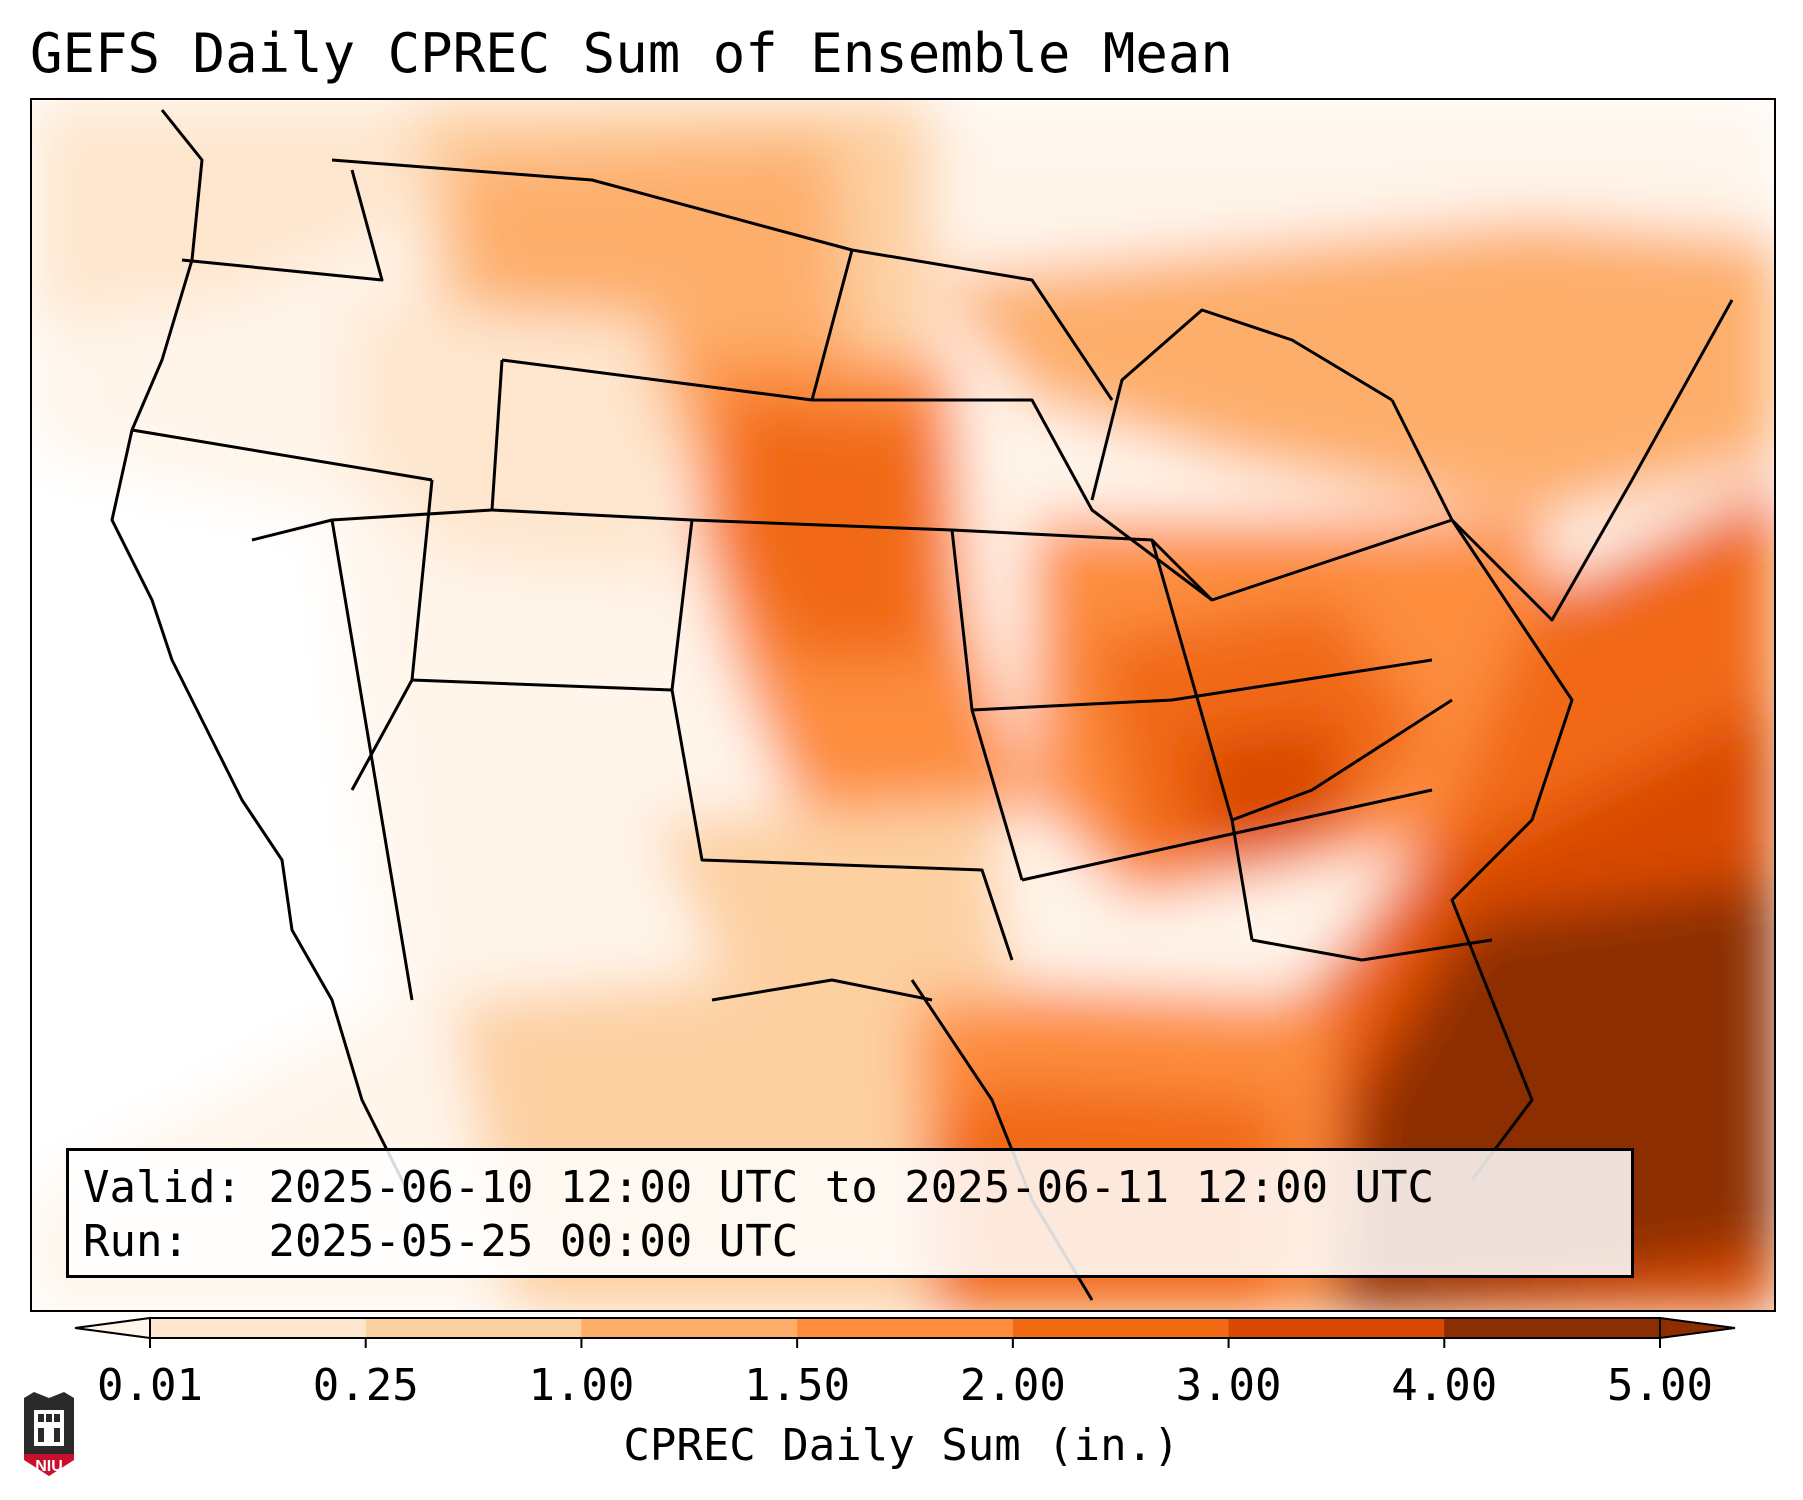 This screenshot has width=1803, height=1500. I want to click on colorbar-tick-label: 3.00, so click(1228, 1385).